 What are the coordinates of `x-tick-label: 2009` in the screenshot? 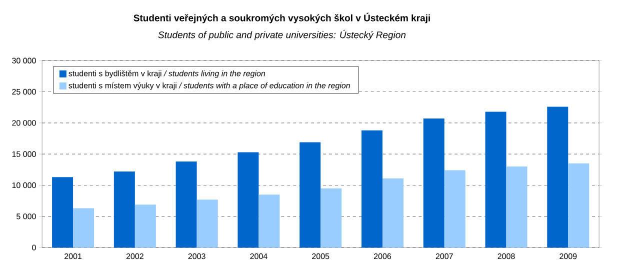 It's located at (568, 256).